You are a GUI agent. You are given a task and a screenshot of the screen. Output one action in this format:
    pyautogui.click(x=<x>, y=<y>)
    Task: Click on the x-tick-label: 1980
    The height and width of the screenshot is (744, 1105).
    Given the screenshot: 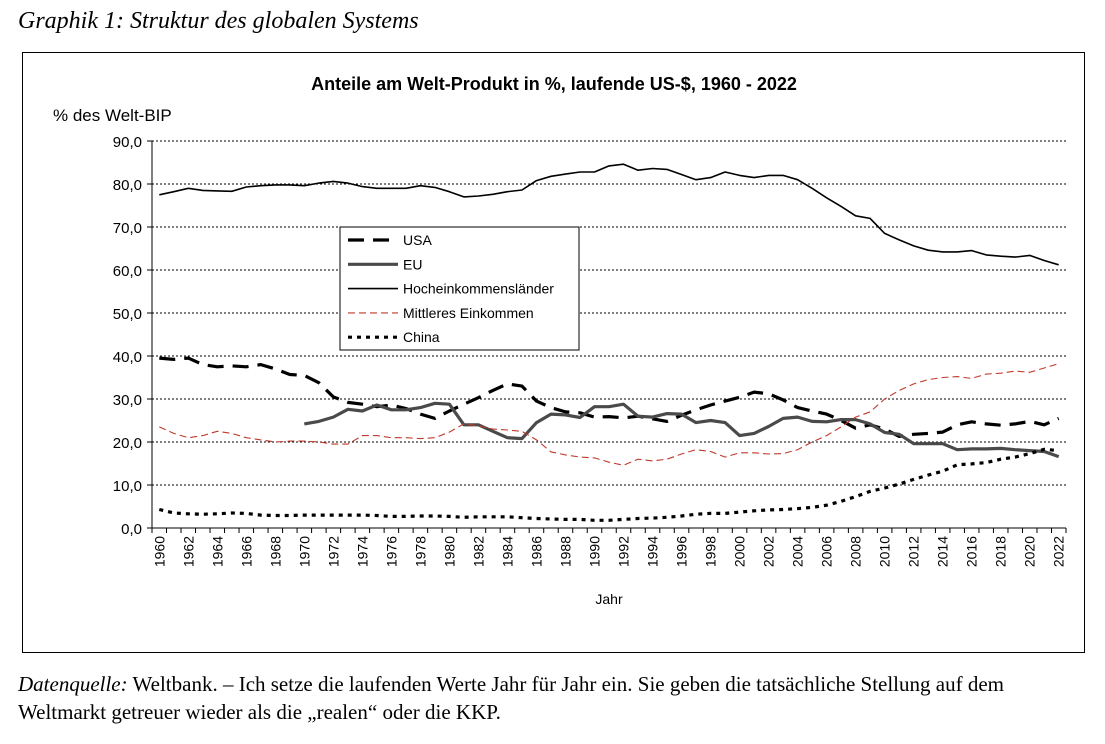 What is the action you would take?
    pyautogui.click(x=449, y=551)
    